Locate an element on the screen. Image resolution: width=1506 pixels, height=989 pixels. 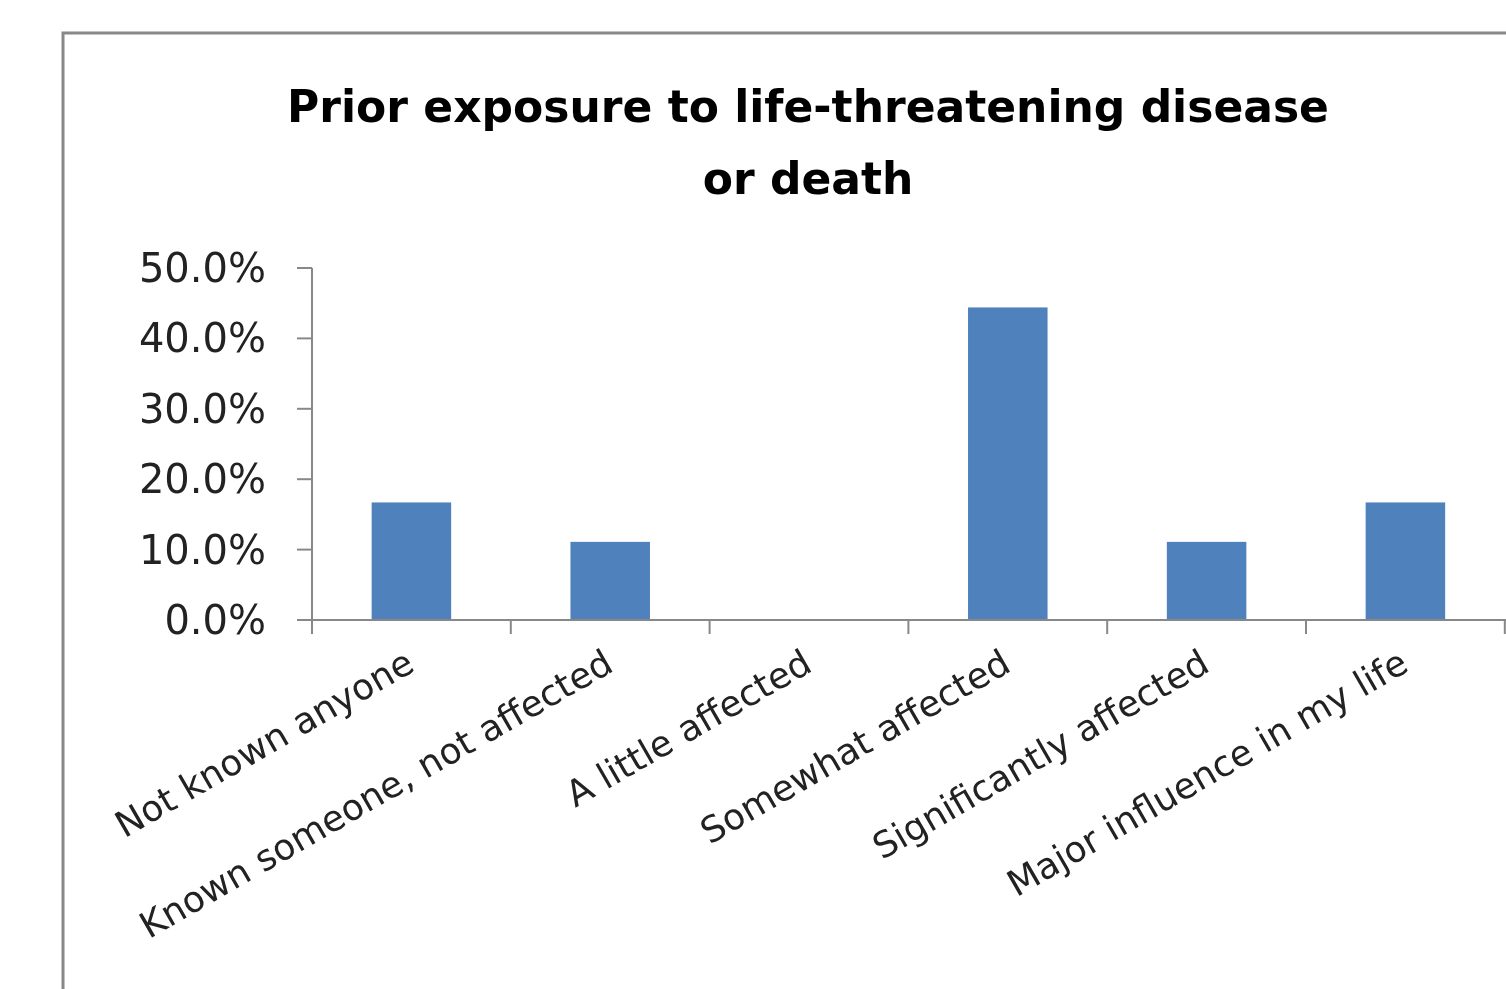
y-tick-label: 30.0% is located at coordinates (202, 408).